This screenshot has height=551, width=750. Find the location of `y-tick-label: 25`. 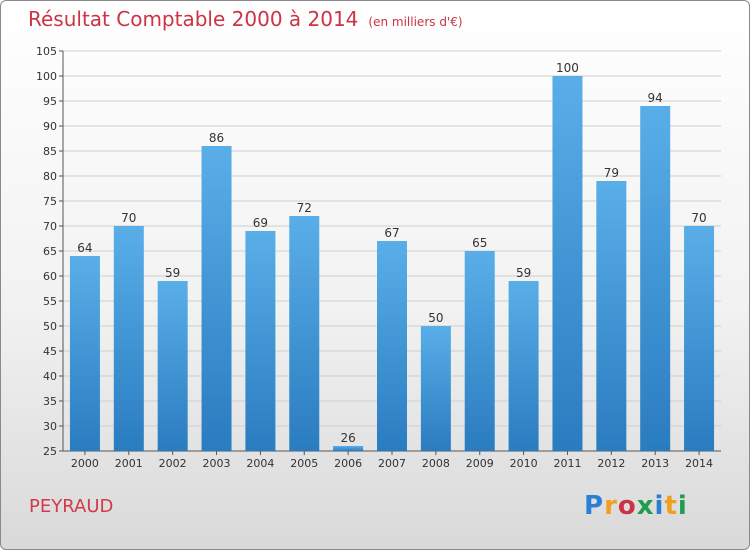

y-tick-label: 25 is located at coordinates (50, 451).